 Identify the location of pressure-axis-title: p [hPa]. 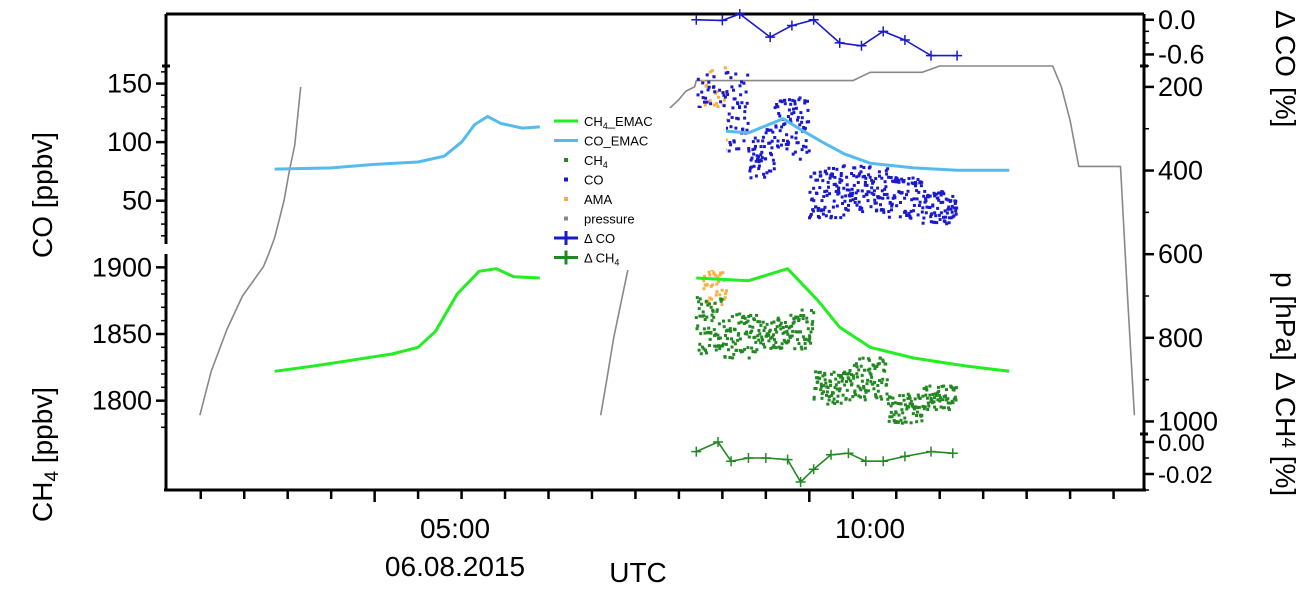
(1285, 316).